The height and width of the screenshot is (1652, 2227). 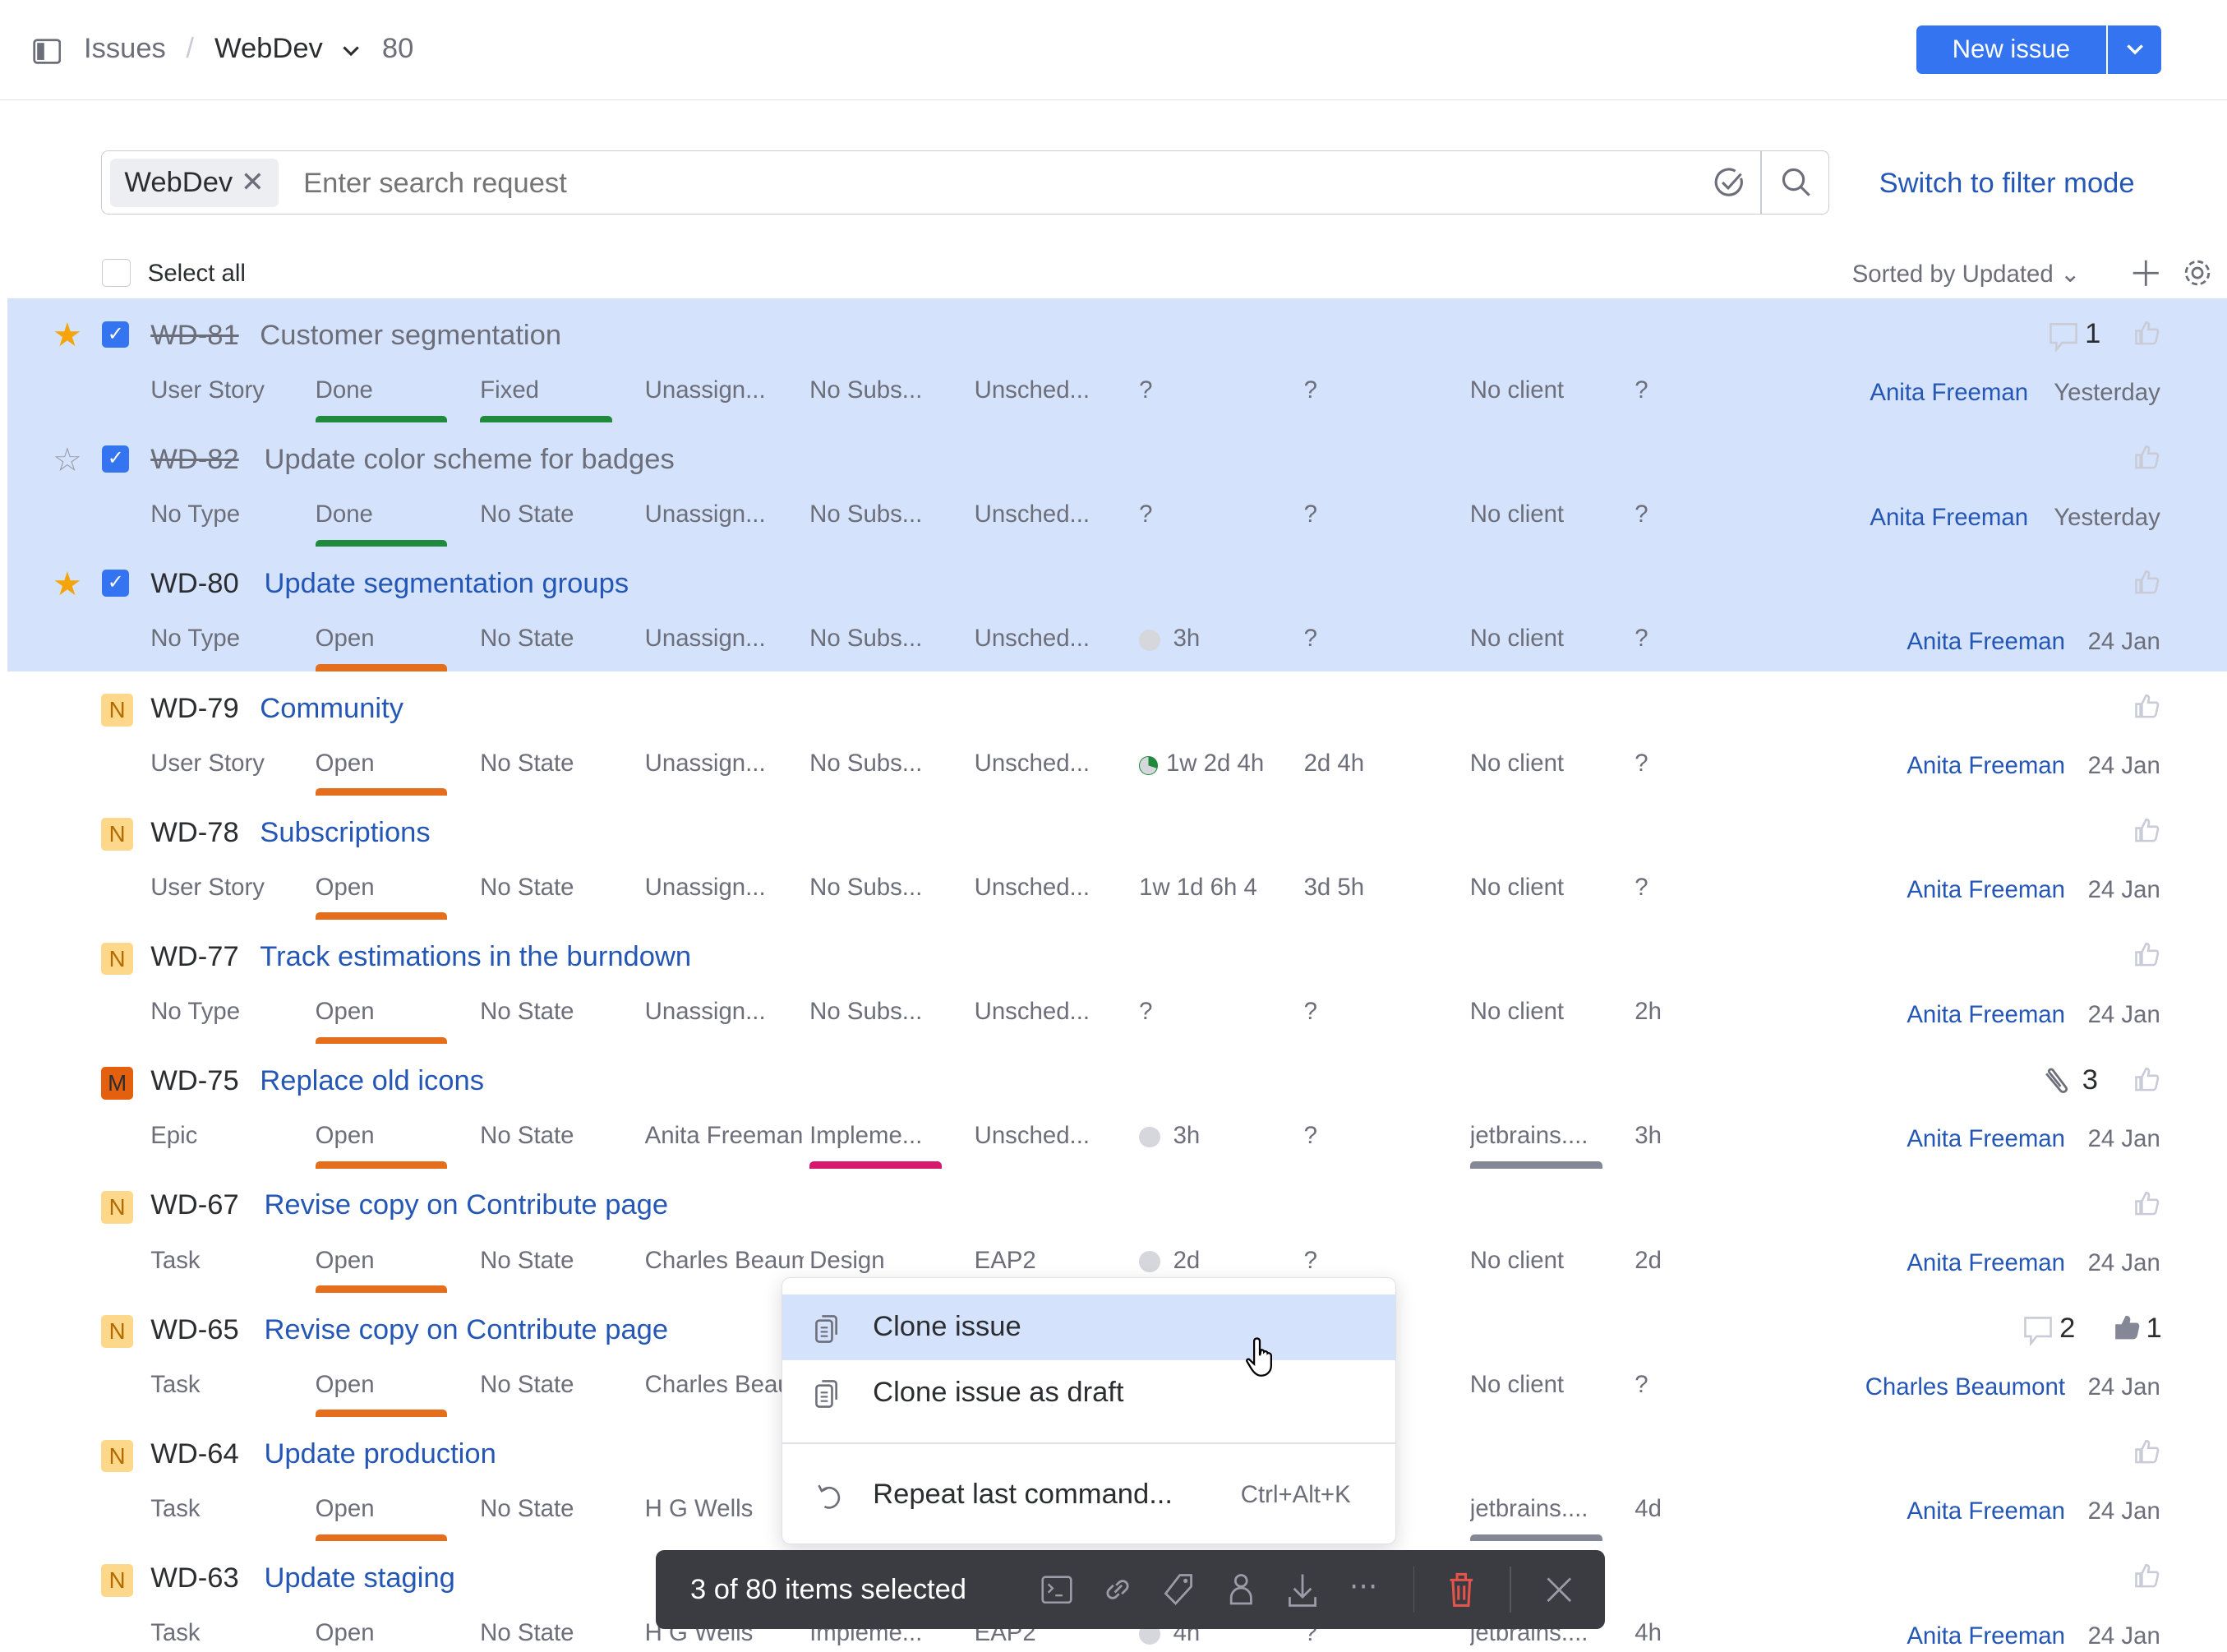 What do you see at coordinates (2007, 183) in the screenshot?
I see `switch-filter-mode-link: Switch to filter mode` at bounding box center [2007, 183].